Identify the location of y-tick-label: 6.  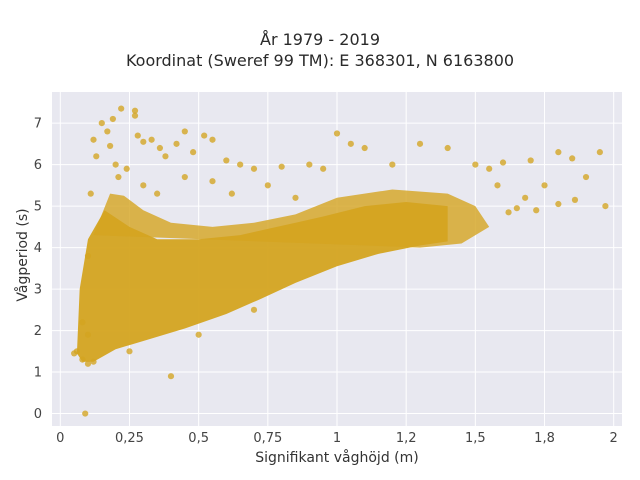
(38, 165).